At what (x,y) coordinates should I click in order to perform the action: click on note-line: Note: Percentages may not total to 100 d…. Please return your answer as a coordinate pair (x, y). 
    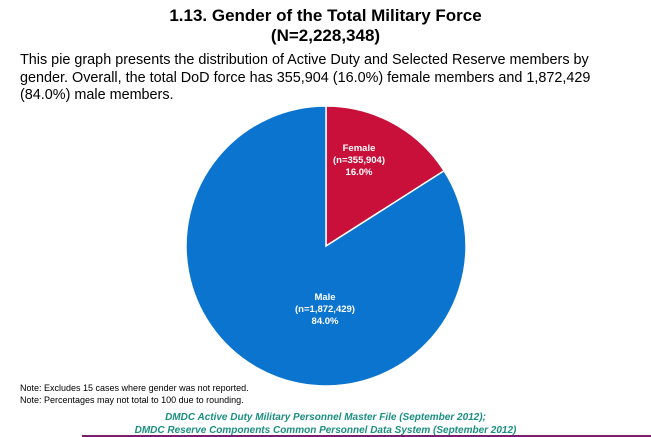
    Looking at the image, I should click on (132, 399).